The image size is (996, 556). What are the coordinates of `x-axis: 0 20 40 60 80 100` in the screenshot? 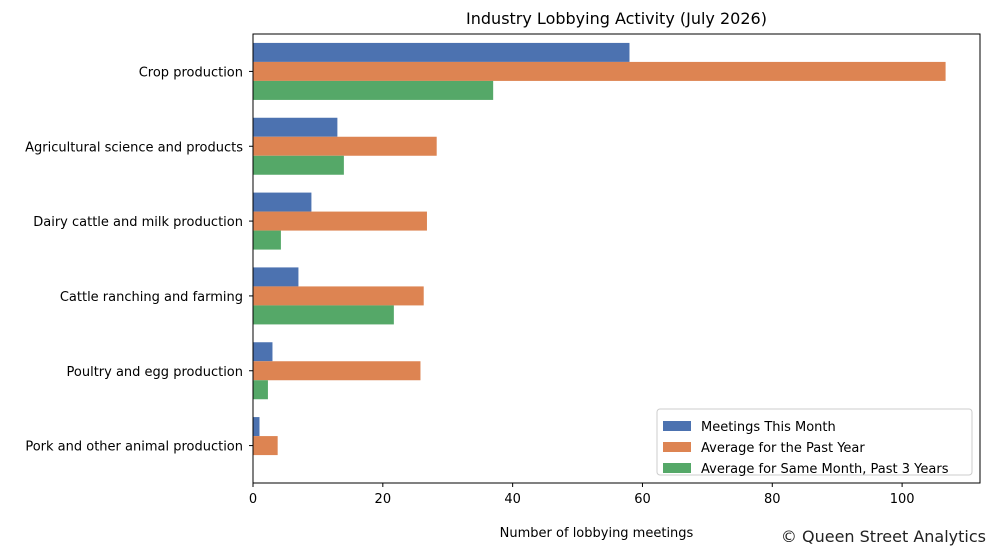 It's located at (582, 495).